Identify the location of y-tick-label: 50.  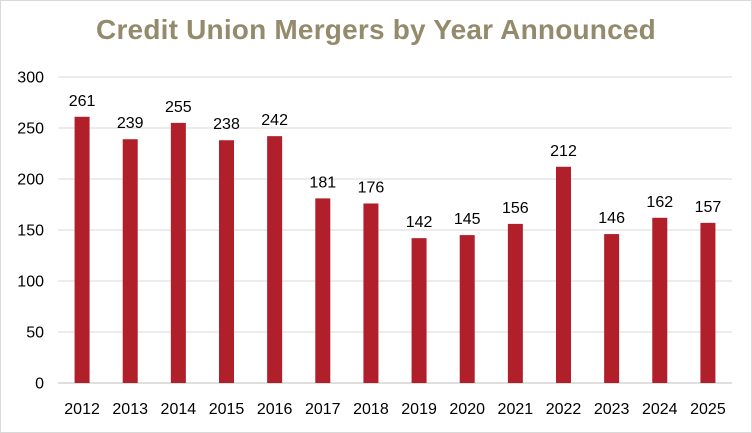
(35, 333).